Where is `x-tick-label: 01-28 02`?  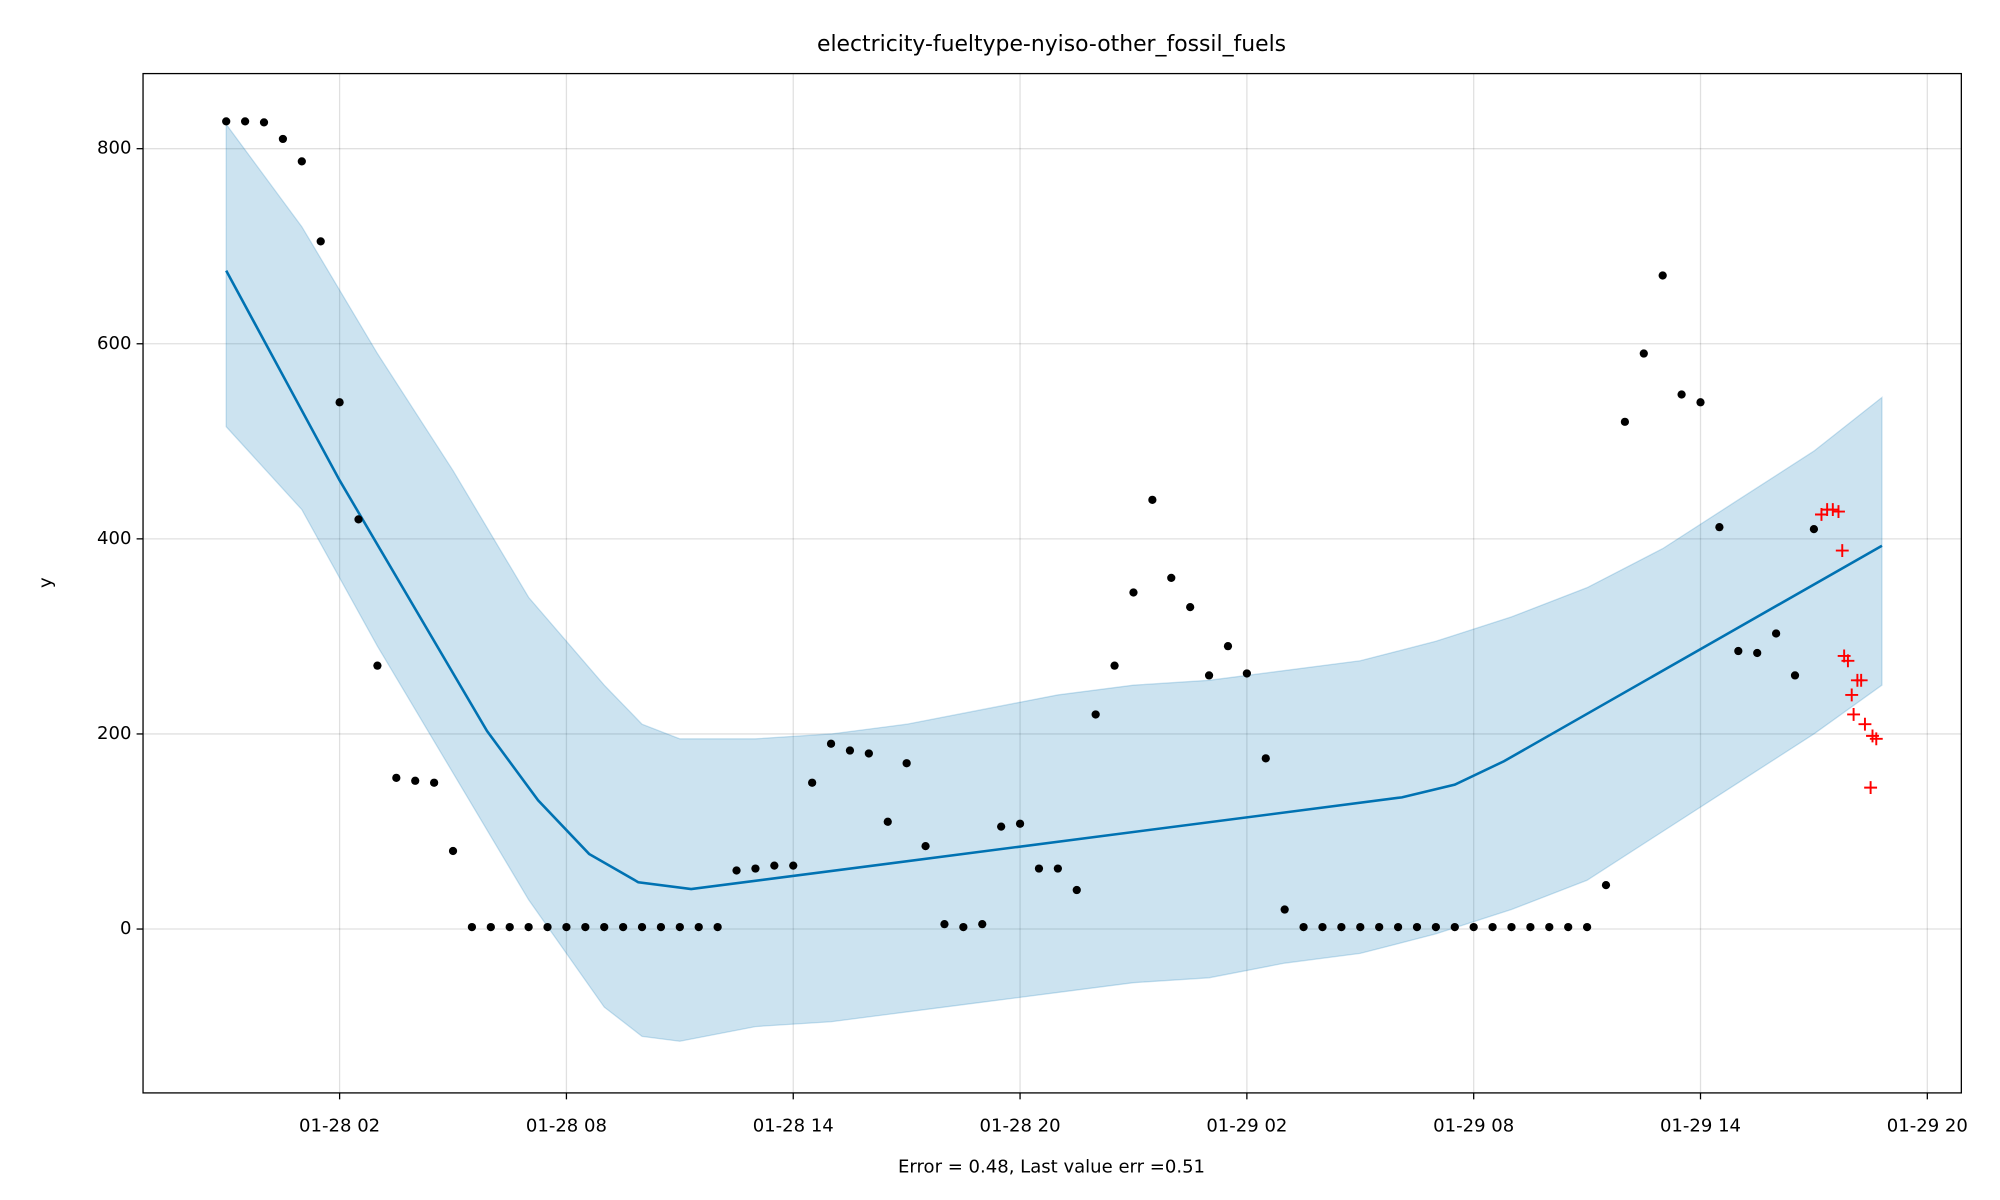
x-tick-label: 01-28 02 is located at coordinates (339, 1125).